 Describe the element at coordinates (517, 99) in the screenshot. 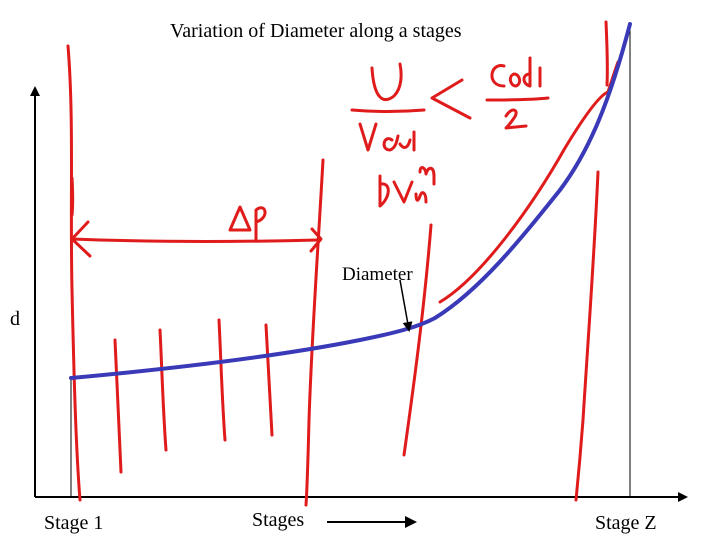

I see `red-second-fraction-bar` at that location.